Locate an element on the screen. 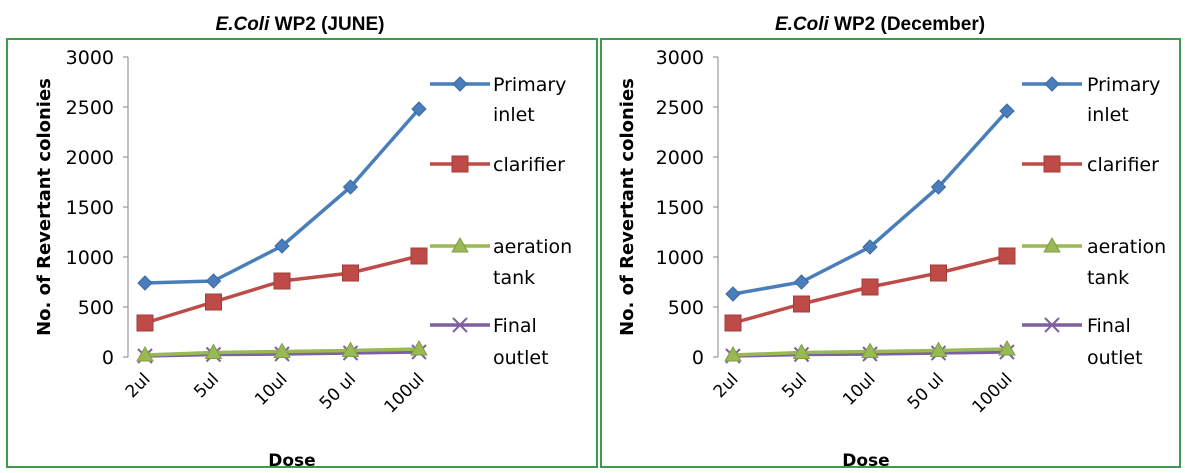 Image resolution: width=1185 pixels, height=473 pixels. chart-title-december: E.Coli WP2 (December) is located at coordinates (880, 25).